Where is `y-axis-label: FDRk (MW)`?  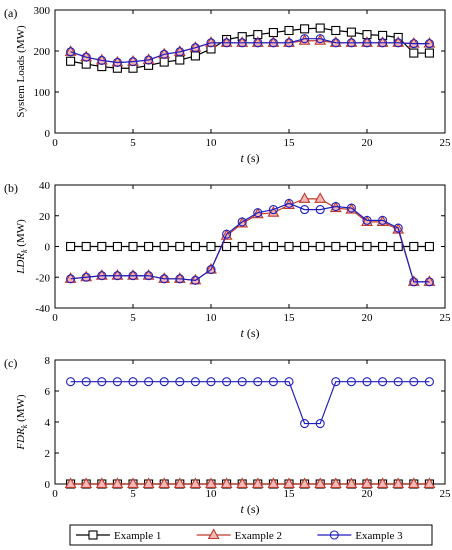 y-axis-label: FDRk (MW) is located at coordinates (22, 422).